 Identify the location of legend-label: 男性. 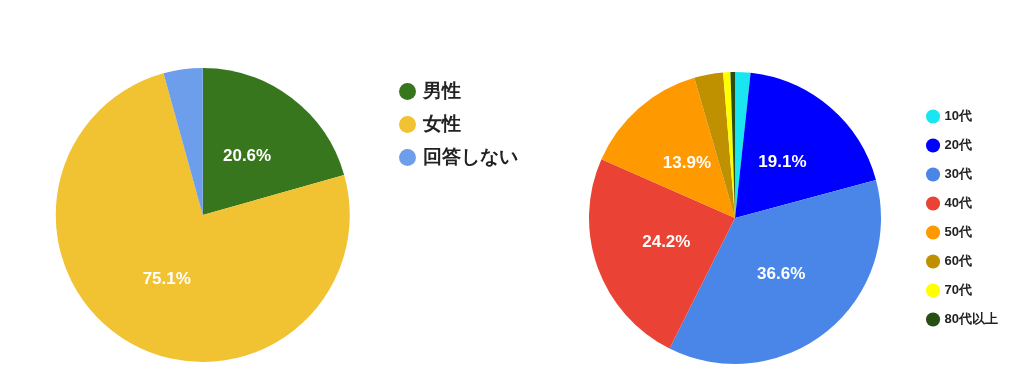
(441, 90).